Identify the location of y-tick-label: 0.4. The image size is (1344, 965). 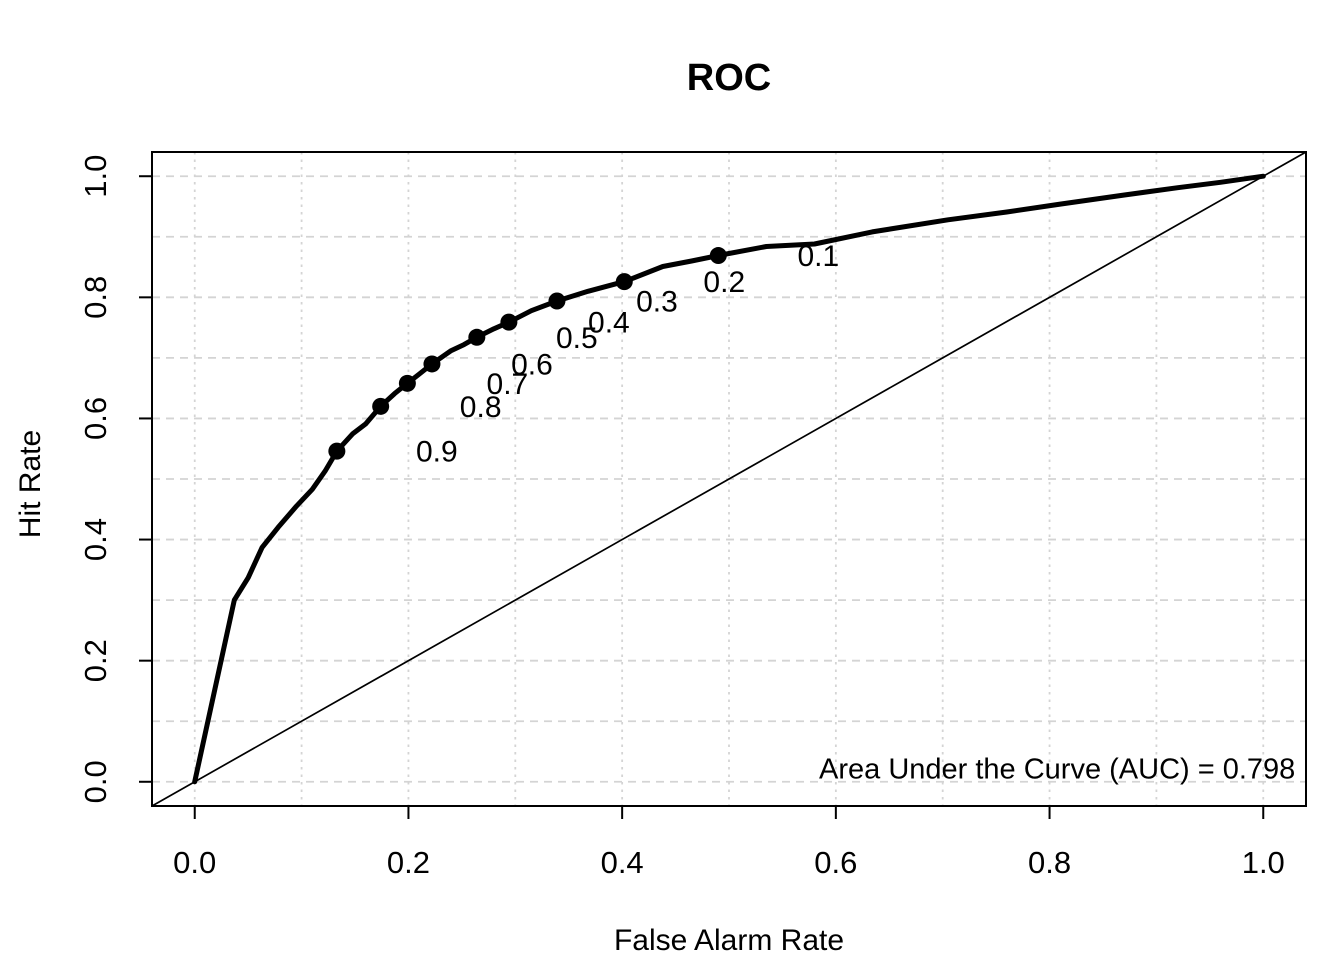
(95, 539).